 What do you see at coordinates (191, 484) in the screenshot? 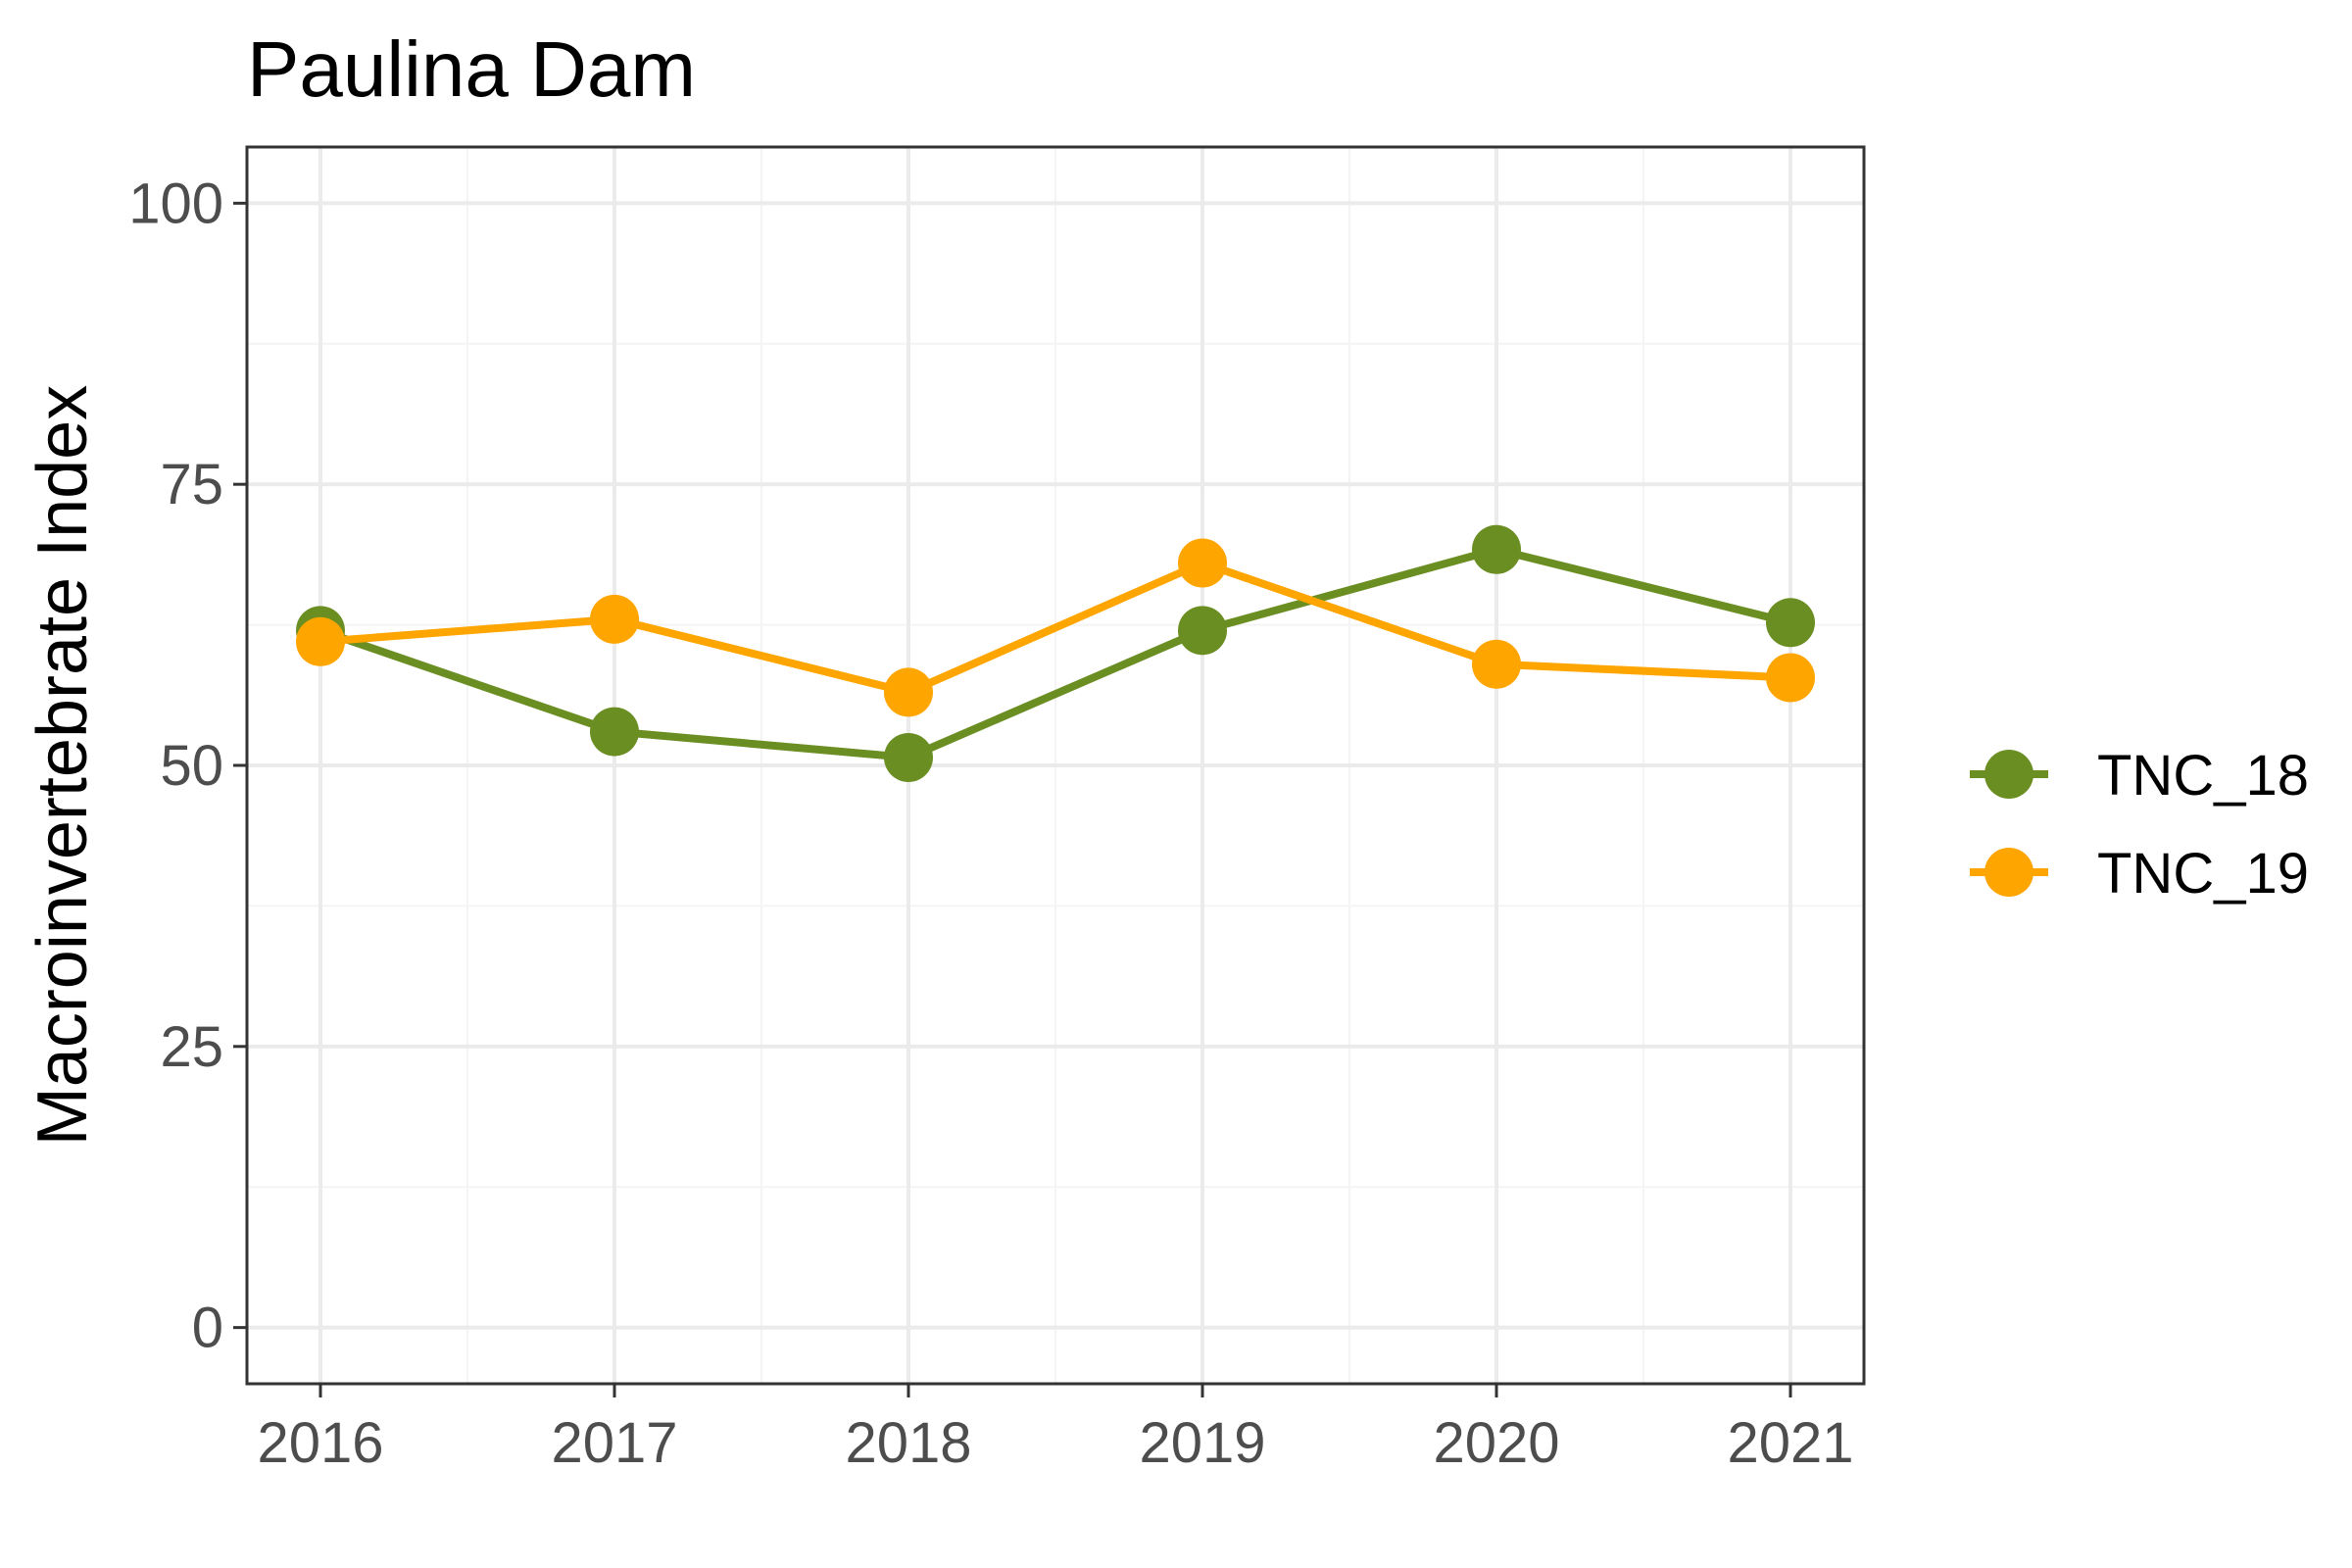
I see `y-tick-label: 75` at bounding box center [191, 484].